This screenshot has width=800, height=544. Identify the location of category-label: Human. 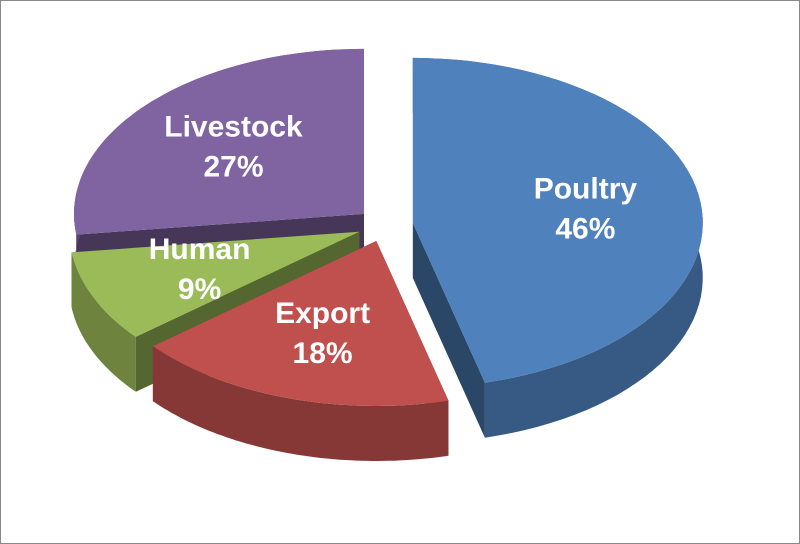
(200, 249).